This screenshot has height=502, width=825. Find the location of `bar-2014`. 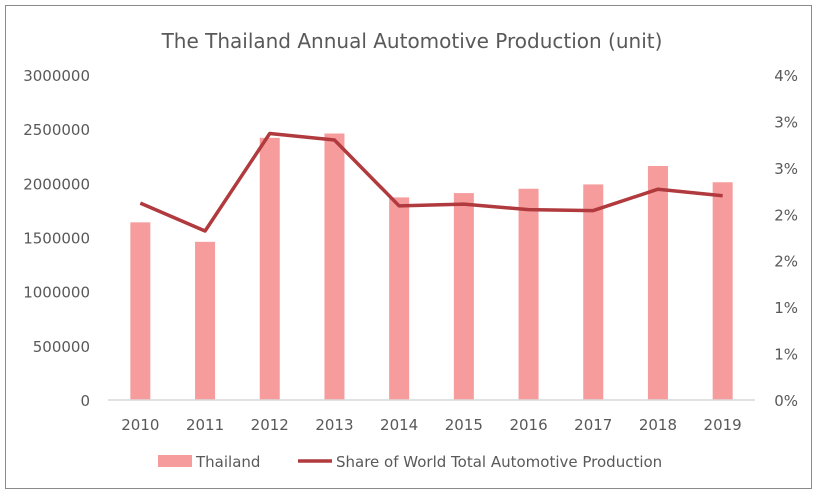

bar-2014 is located at coordinates (399, 298).